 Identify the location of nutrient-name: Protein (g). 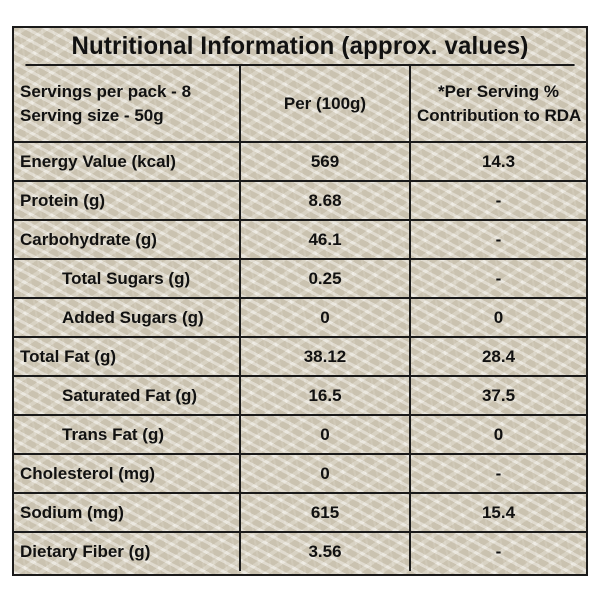
(127, 200).